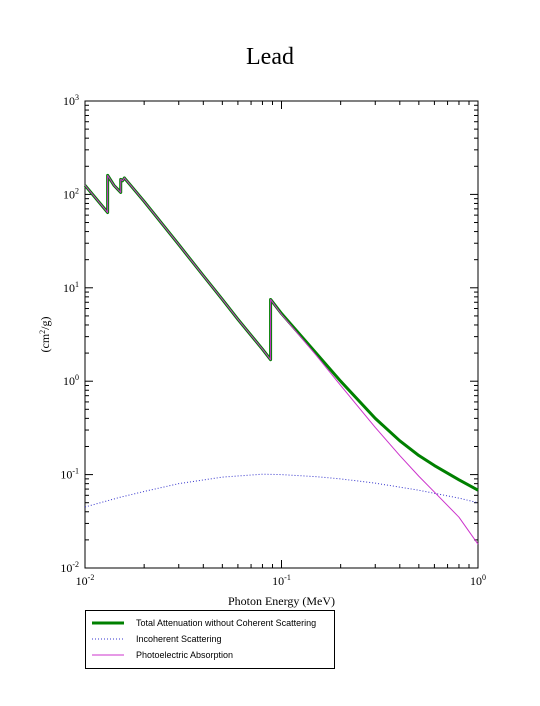 Image resolution: width=540 pixels, height=706 pixels. I want to click on x-tick-label: 10⁰, so click(478, 580).